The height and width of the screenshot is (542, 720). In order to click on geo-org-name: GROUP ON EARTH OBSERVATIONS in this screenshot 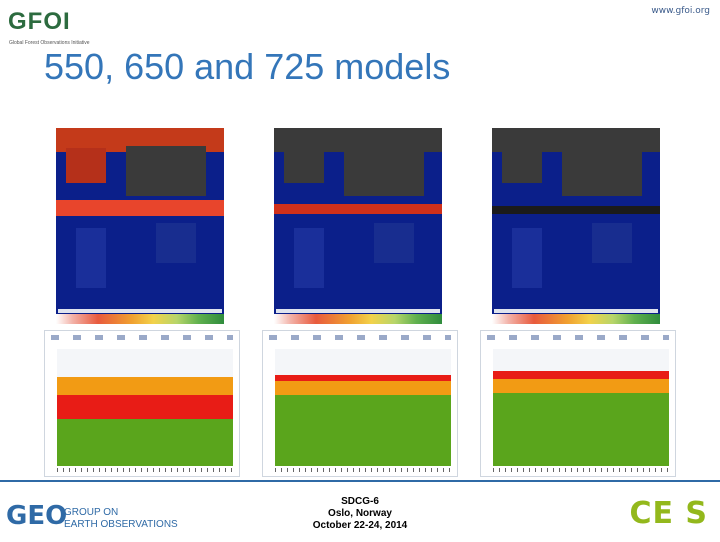, I will do `click(121, 519)`.